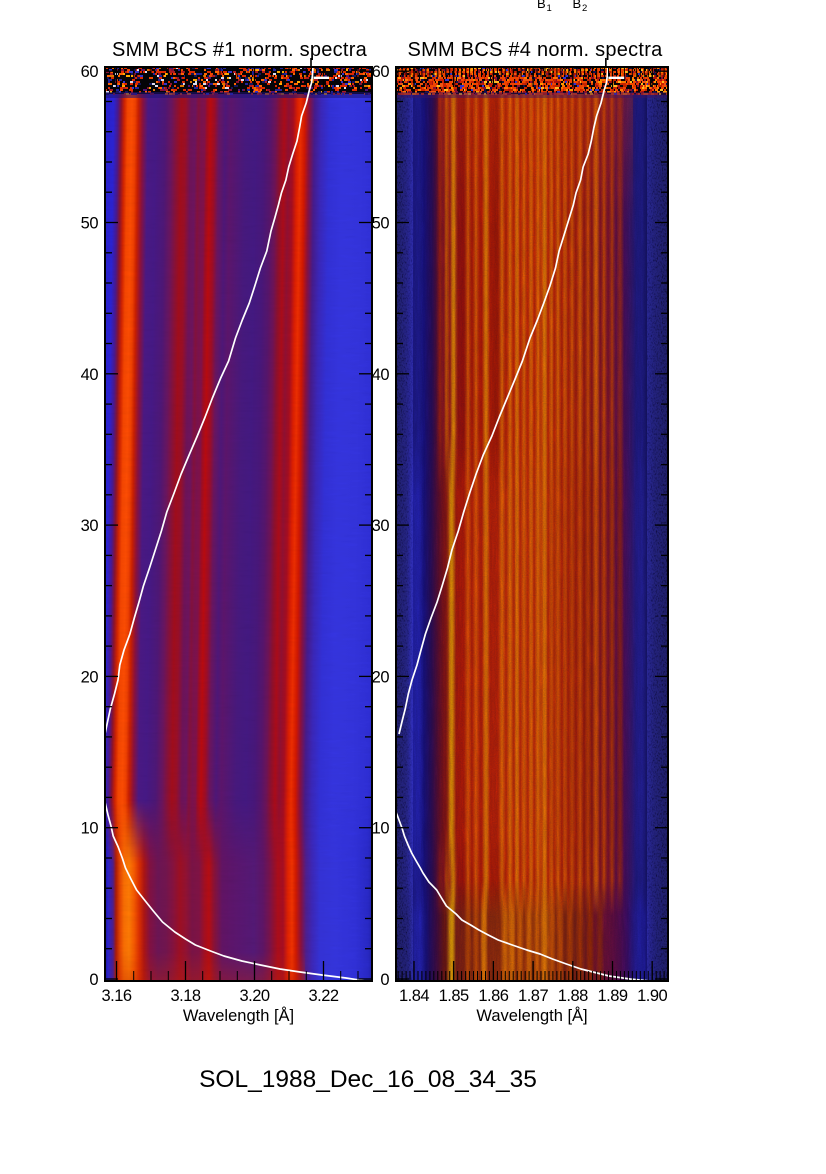 The width and height of the screenshot is (826, 1174). Describe the element at coordinates (652, 996) in the screenshot. I see `svg-text: 1.90` at that location.